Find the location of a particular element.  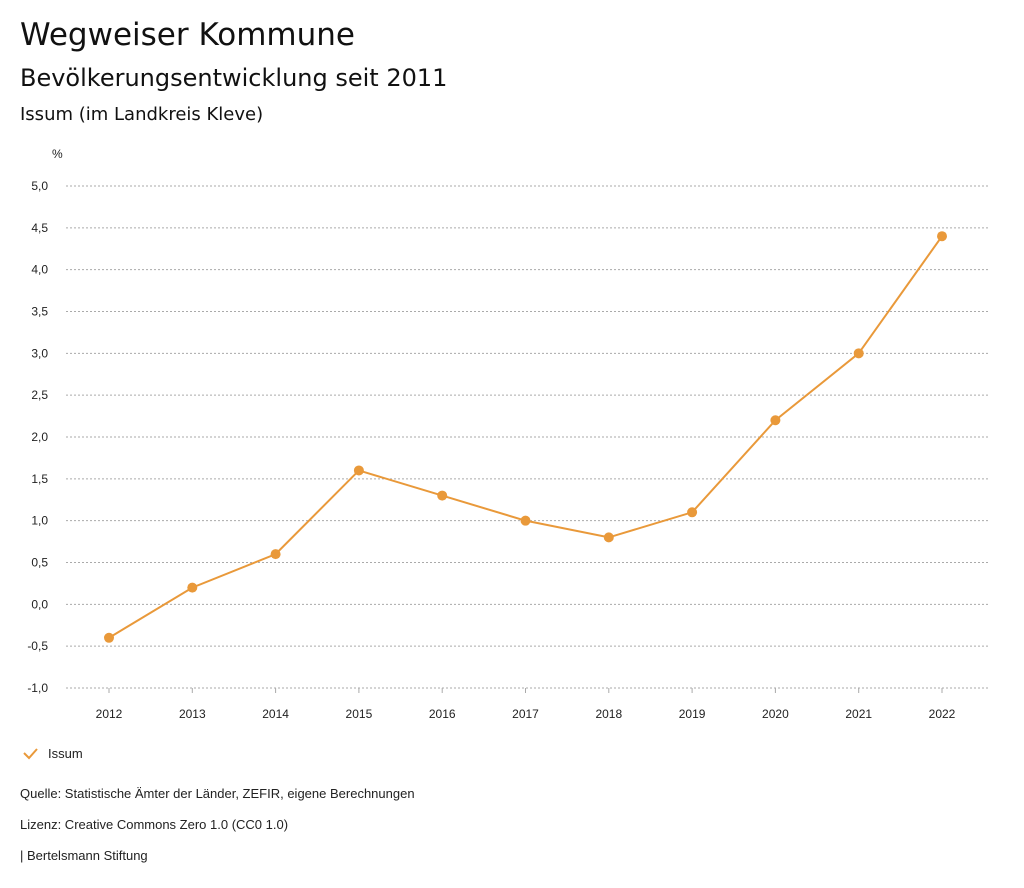

chart-subtitle: Bevölkerungsentwicklung seit 2011 is located at coordinates (234, 78).